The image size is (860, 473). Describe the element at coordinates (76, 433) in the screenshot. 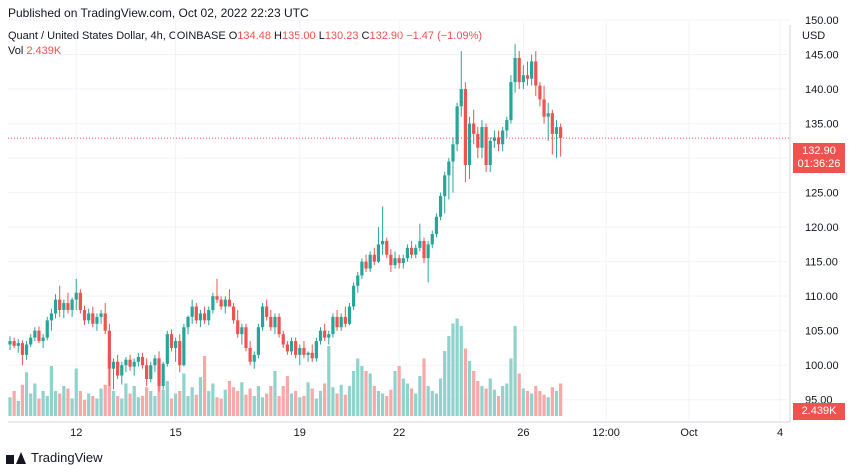

I see `x-tick-label: 12` at that location.